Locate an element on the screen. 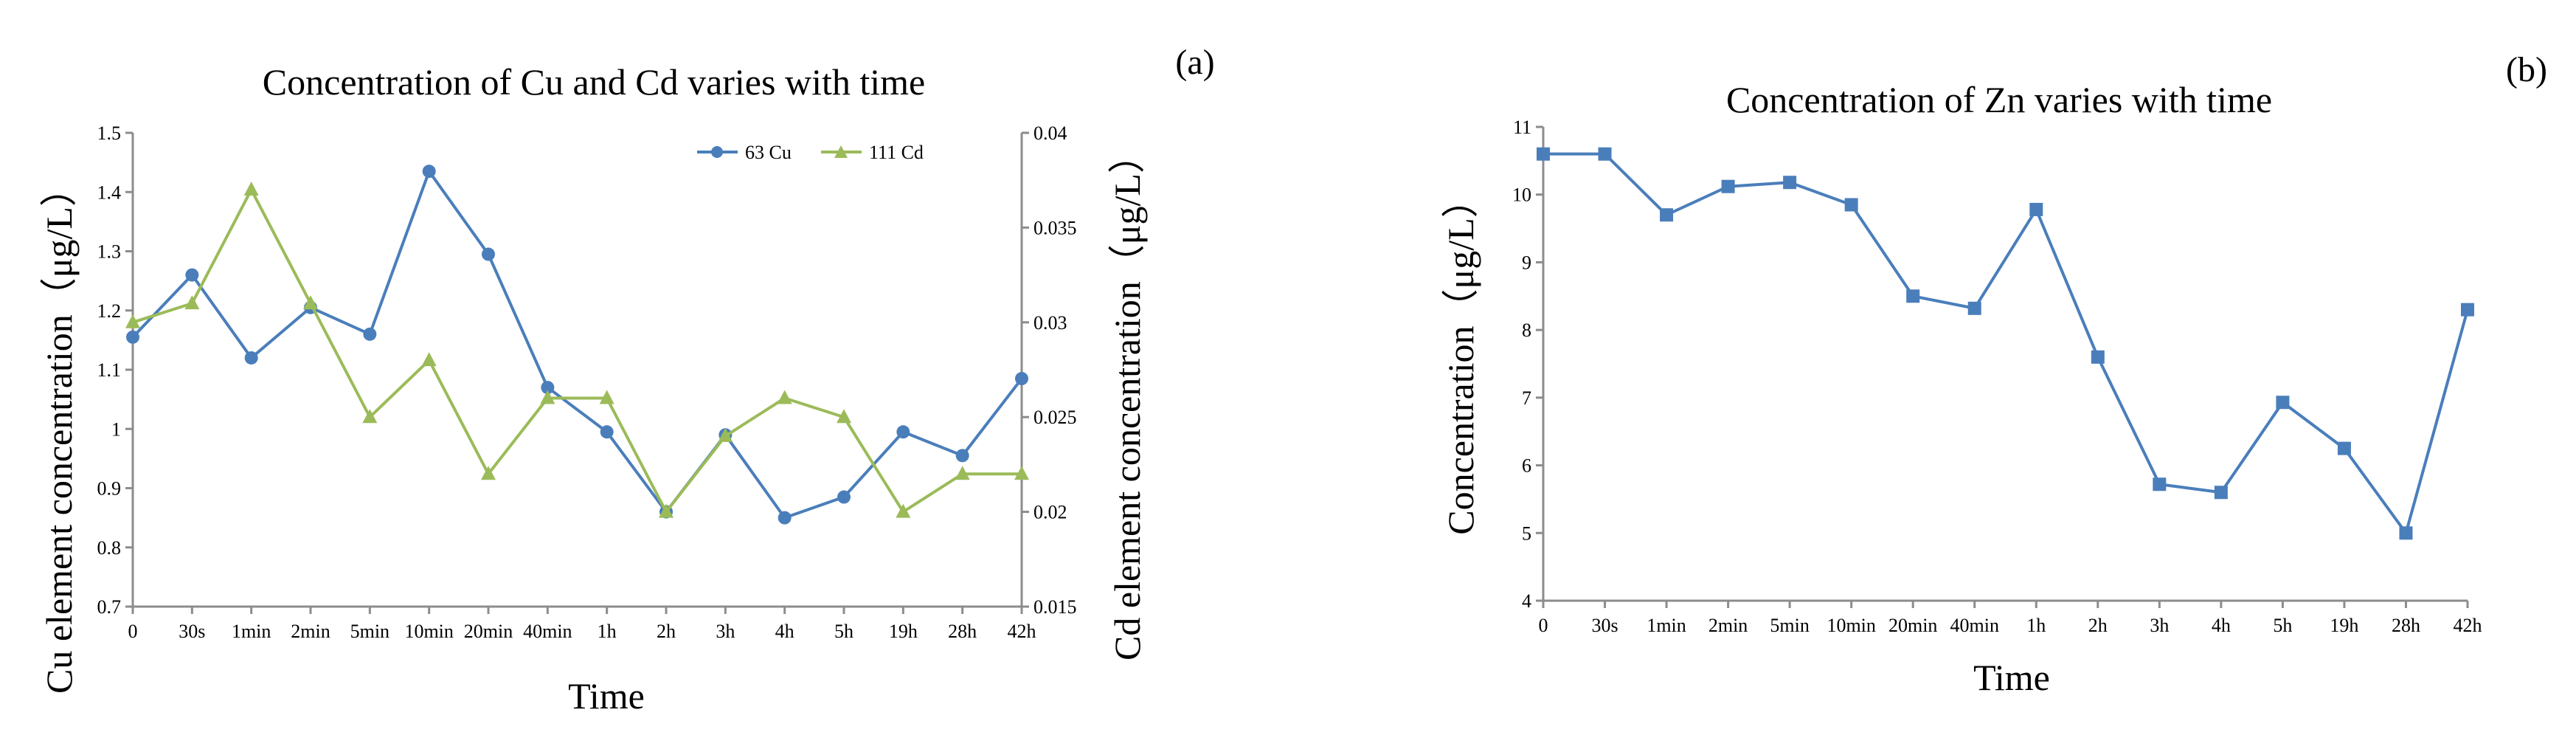  chart-a-xtick-label: 4h is located at coordinates (785, 631).